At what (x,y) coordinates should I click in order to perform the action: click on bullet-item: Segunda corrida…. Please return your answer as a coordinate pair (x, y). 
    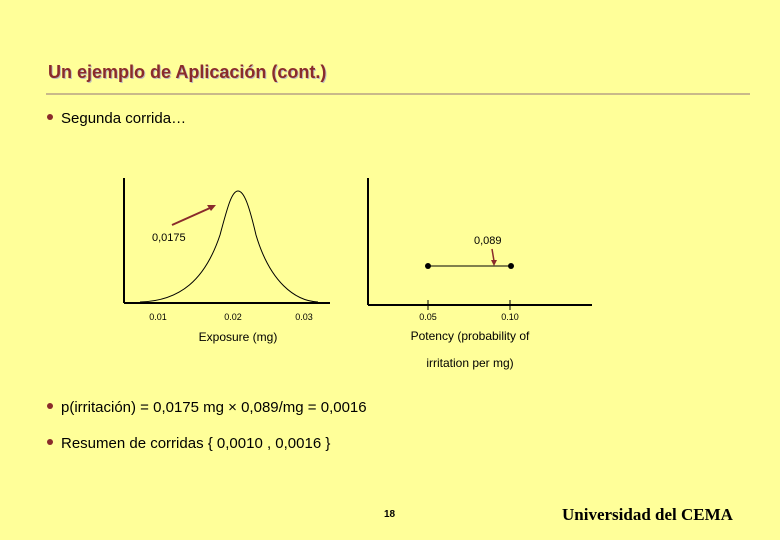
    Looking at the image, I should click on (116, 118).